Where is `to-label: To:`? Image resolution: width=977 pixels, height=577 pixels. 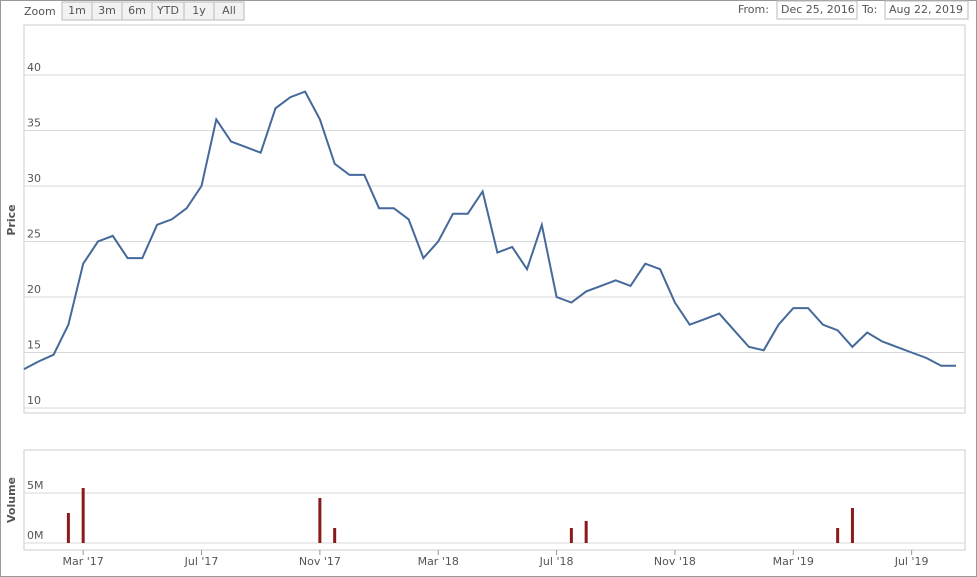 to-label: To: is located at coordinates (869, 9).